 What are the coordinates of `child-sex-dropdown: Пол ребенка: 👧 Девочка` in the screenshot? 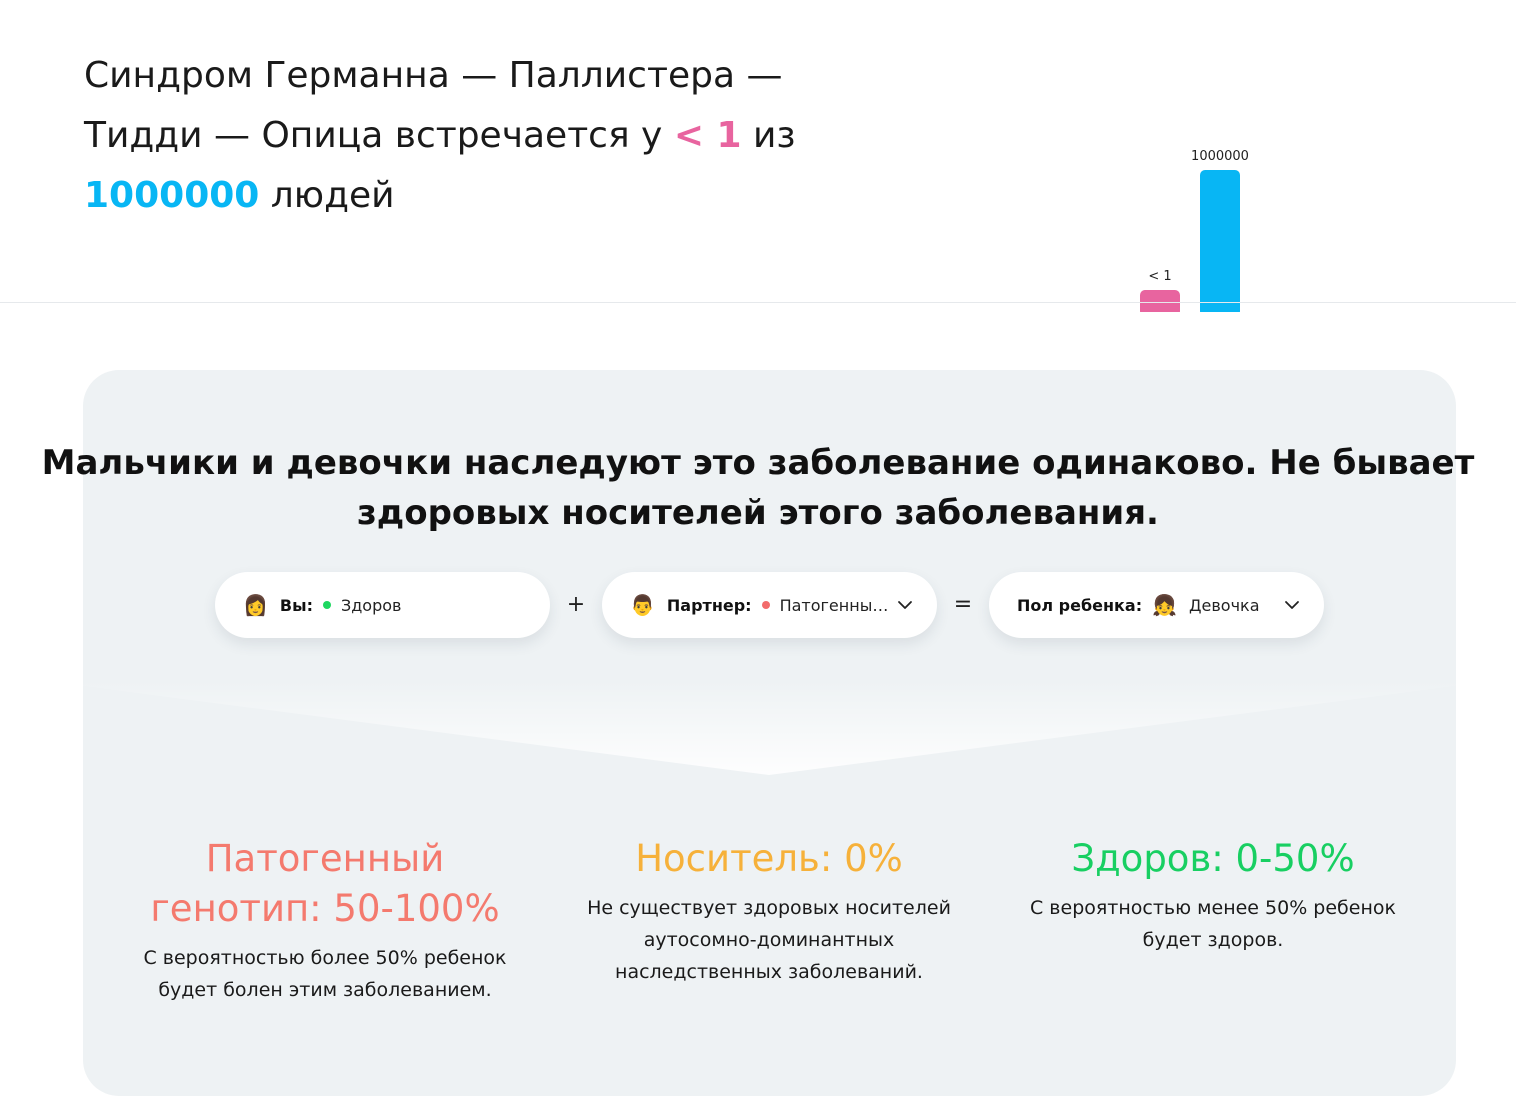 It's located at (1156, 605).